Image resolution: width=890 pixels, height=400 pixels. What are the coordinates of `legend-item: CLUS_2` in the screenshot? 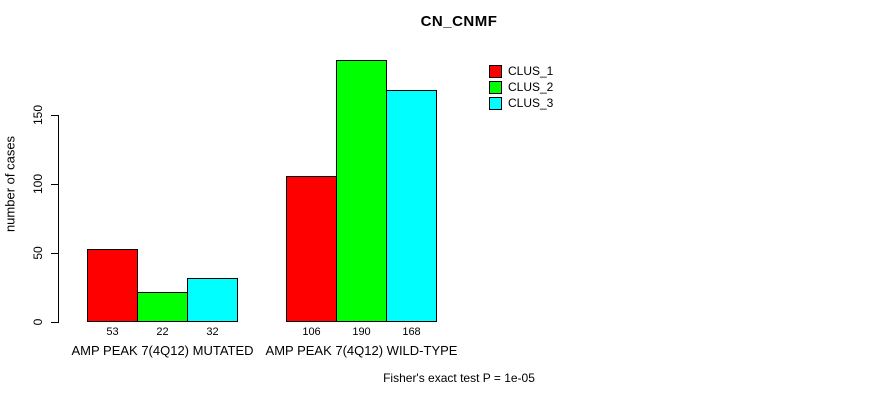 It's located at (521, 87).